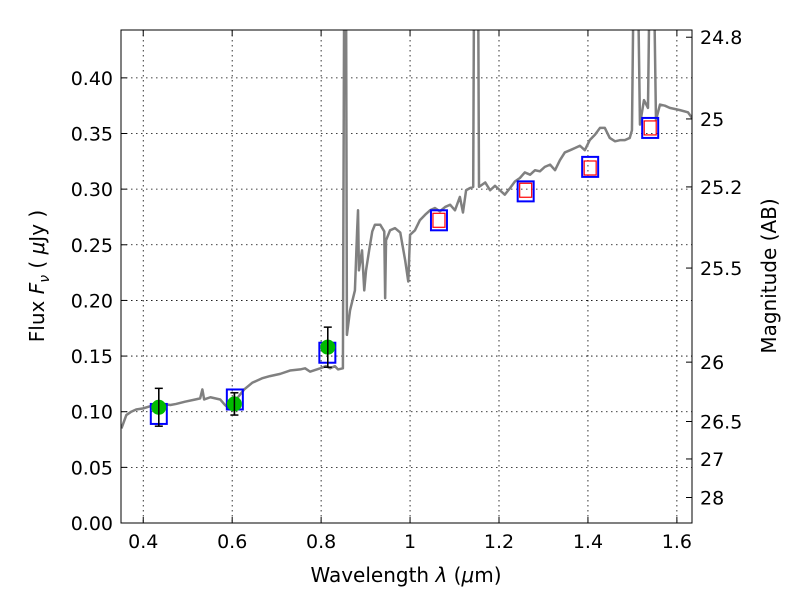 Image resolution: width=800 pixels, height=600 pixels. I want to click on x-tick-label: 1, so click(410, 542).